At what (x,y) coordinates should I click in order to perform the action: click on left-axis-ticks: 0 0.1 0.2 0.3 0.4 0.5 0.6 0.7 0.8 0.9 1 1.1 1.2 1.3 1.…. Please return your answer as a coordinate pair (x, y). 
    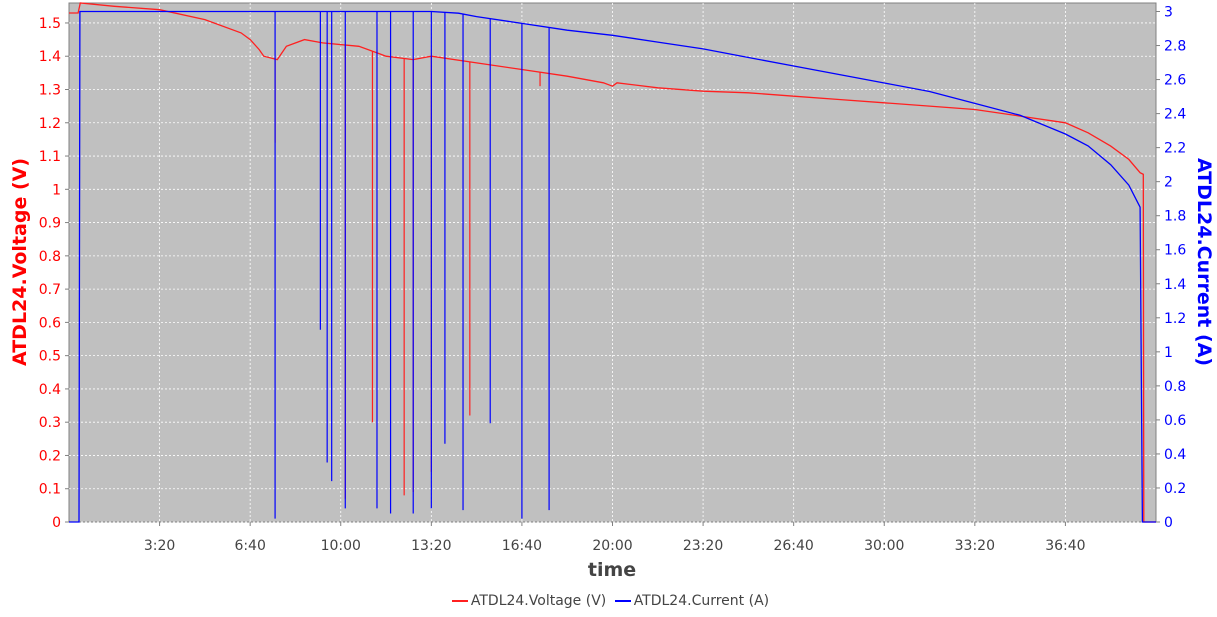
    Looking at the image, I should click on (54, 273).